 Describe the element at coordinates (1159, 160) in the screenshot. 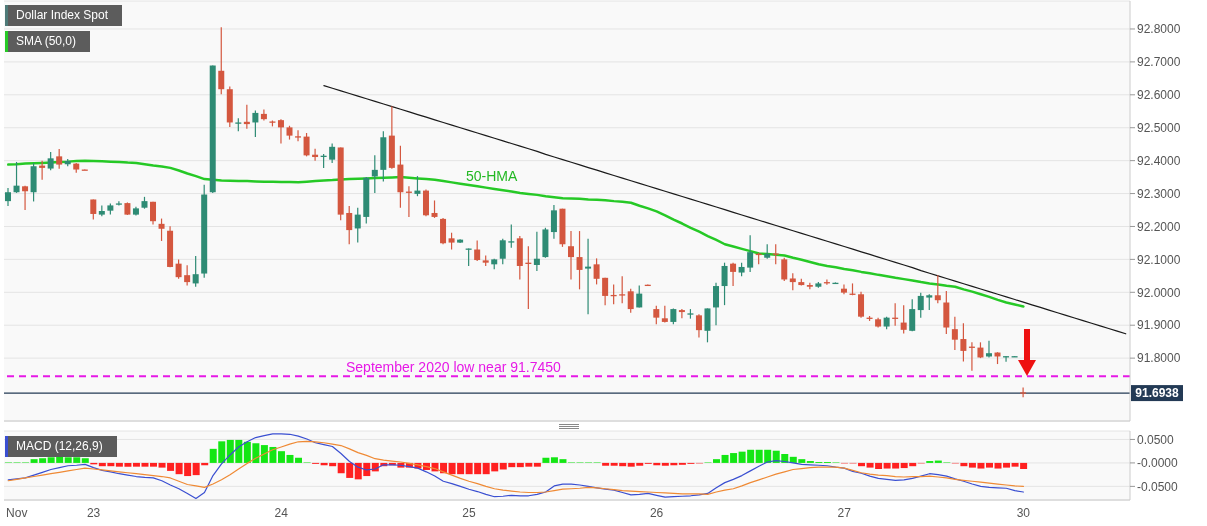

I see `y-tick-label: 92.4000` at that location.